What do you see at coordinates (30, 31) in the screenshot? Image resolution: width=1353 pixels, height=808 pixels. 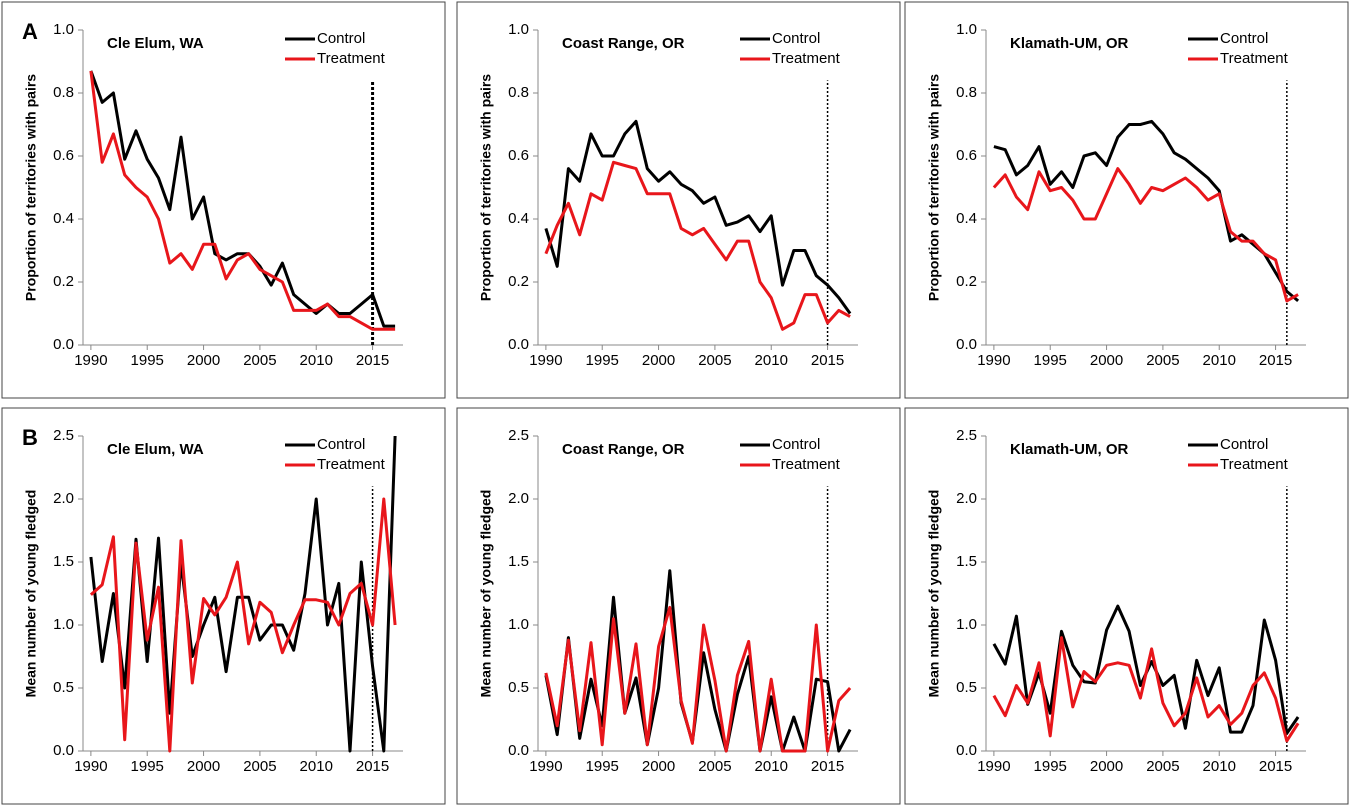 I see `panel-label: A` at bounding box center [30, 31].